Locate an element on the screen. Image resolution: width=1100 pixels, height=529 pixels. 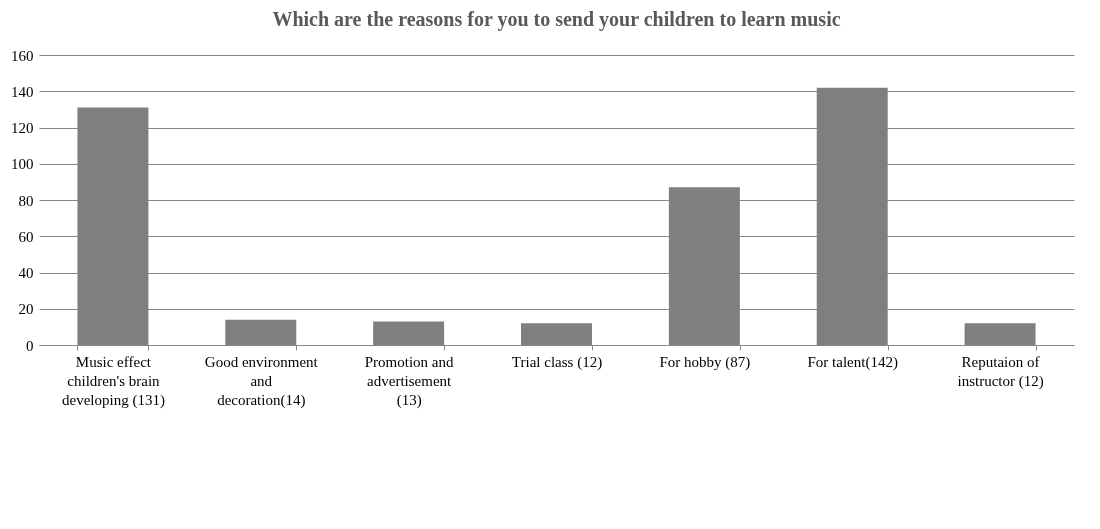
x-tick-label: Music effect children's brain developing (131) is located at coordinates (113, 381).